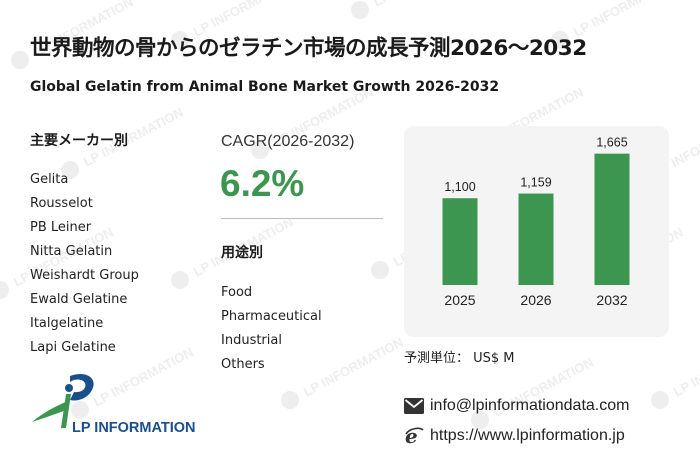  I want to click on x-tick-2026: 2026, so click(535, 300).